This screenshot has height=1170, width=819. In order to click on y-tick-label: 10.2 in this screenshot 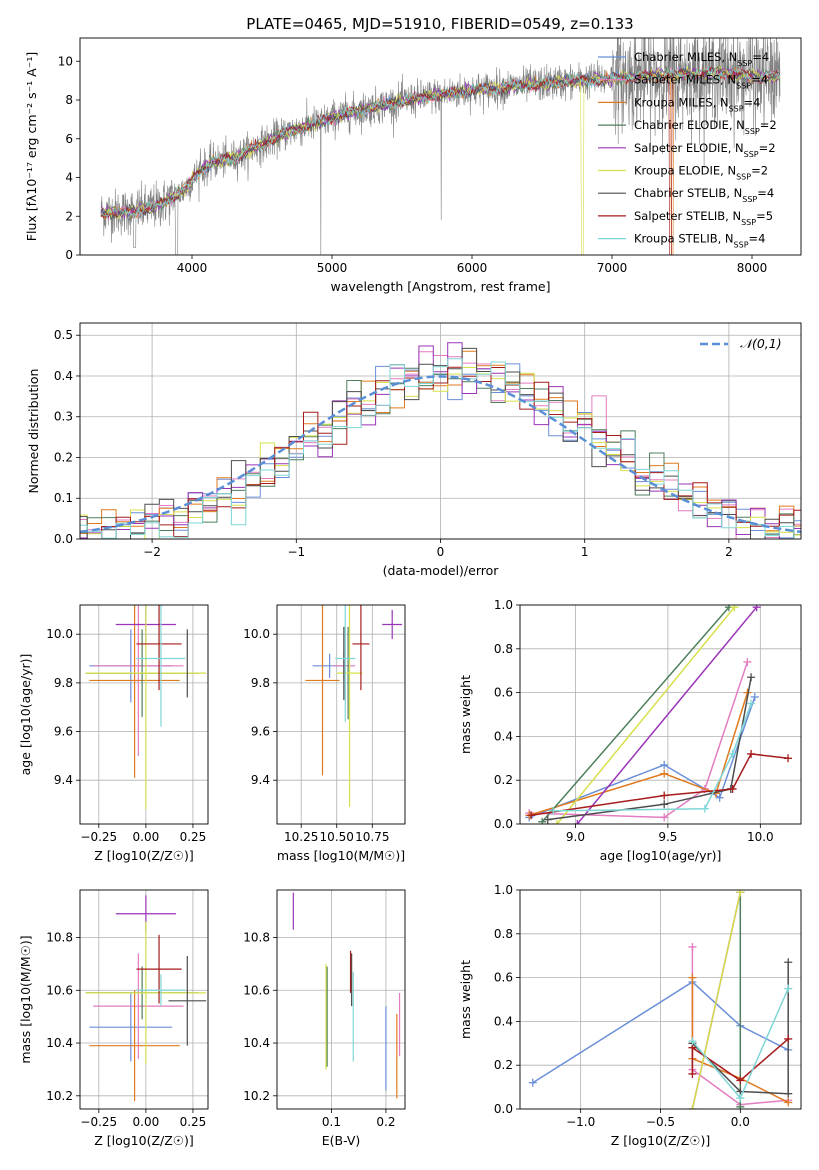, I will do `click(59, 1096)`.